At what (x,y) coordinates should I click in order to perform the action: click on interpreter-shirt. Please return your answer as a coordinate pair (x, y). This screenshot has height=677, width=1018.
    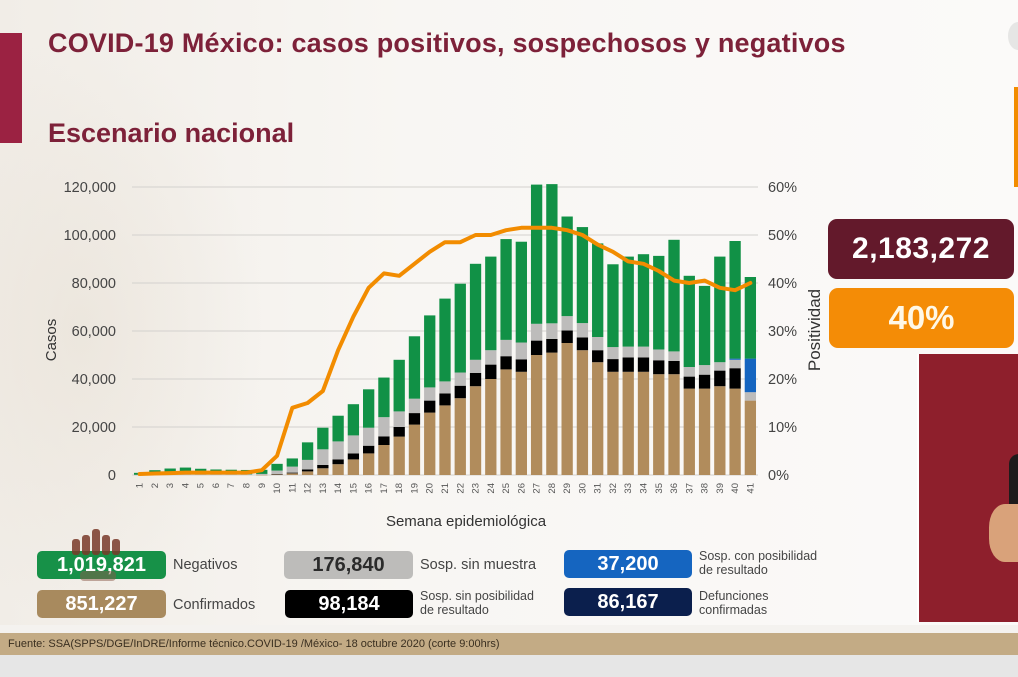
    Looking at the image, I should click on (1013, 489).